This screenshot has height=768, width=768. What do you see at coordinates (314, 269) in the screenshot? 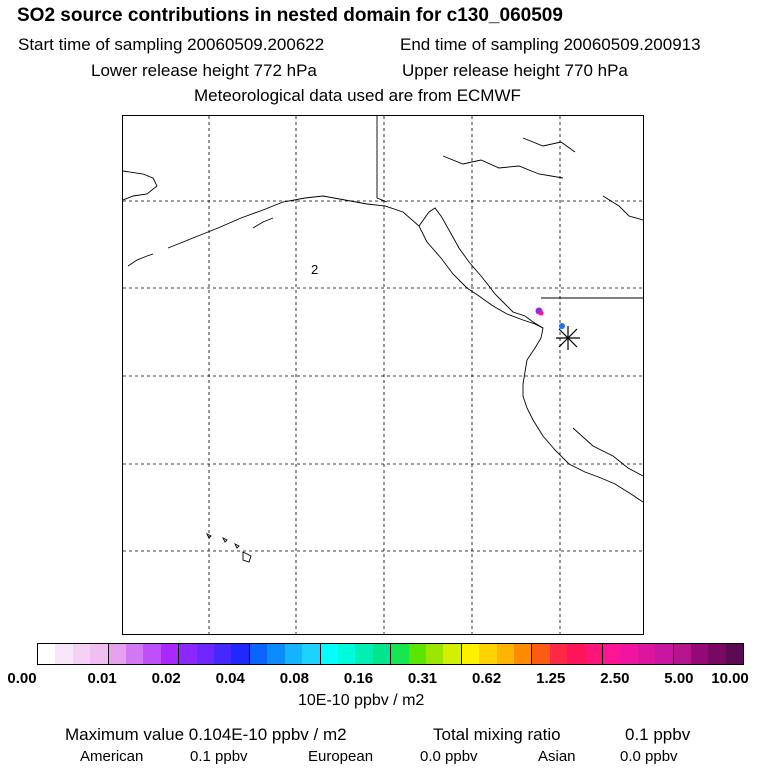
I see `map-label: 2` at bounding box center [314, 269].